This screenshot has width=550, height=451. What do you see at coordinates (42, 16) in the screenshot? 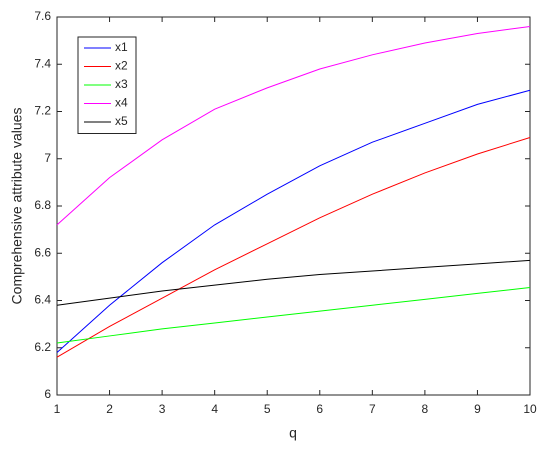
I see `y-tick-label: 7.6` at bounding box center [42, 16].